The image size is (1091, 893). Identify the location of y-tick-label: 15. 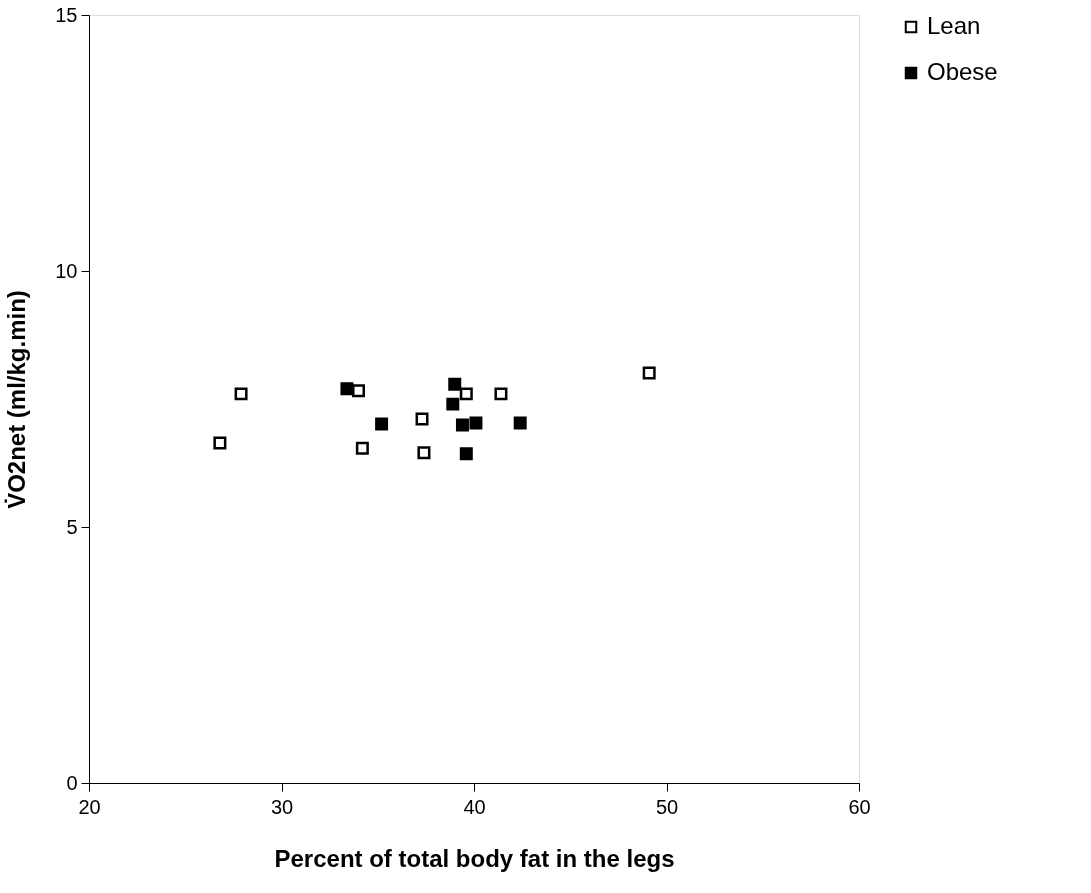
(66, 14).